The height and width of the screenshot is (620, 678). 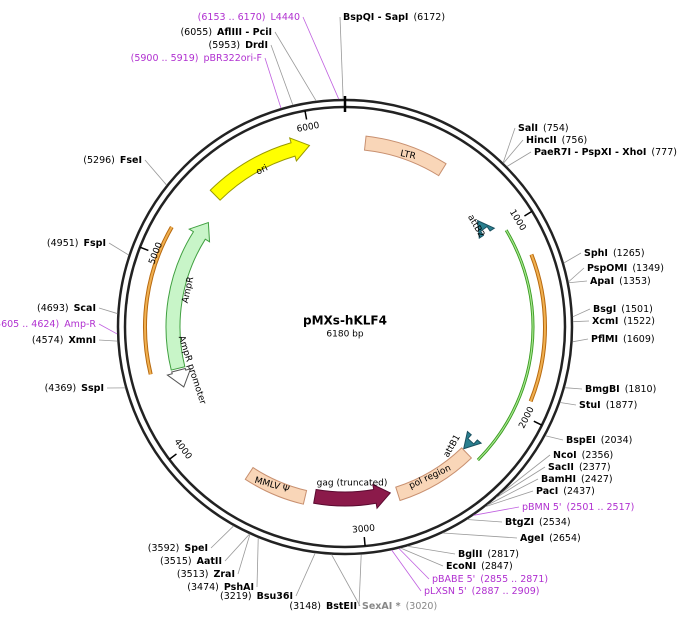 I want to click on position: (4605 .. 4624), so click(x=29, y=324).